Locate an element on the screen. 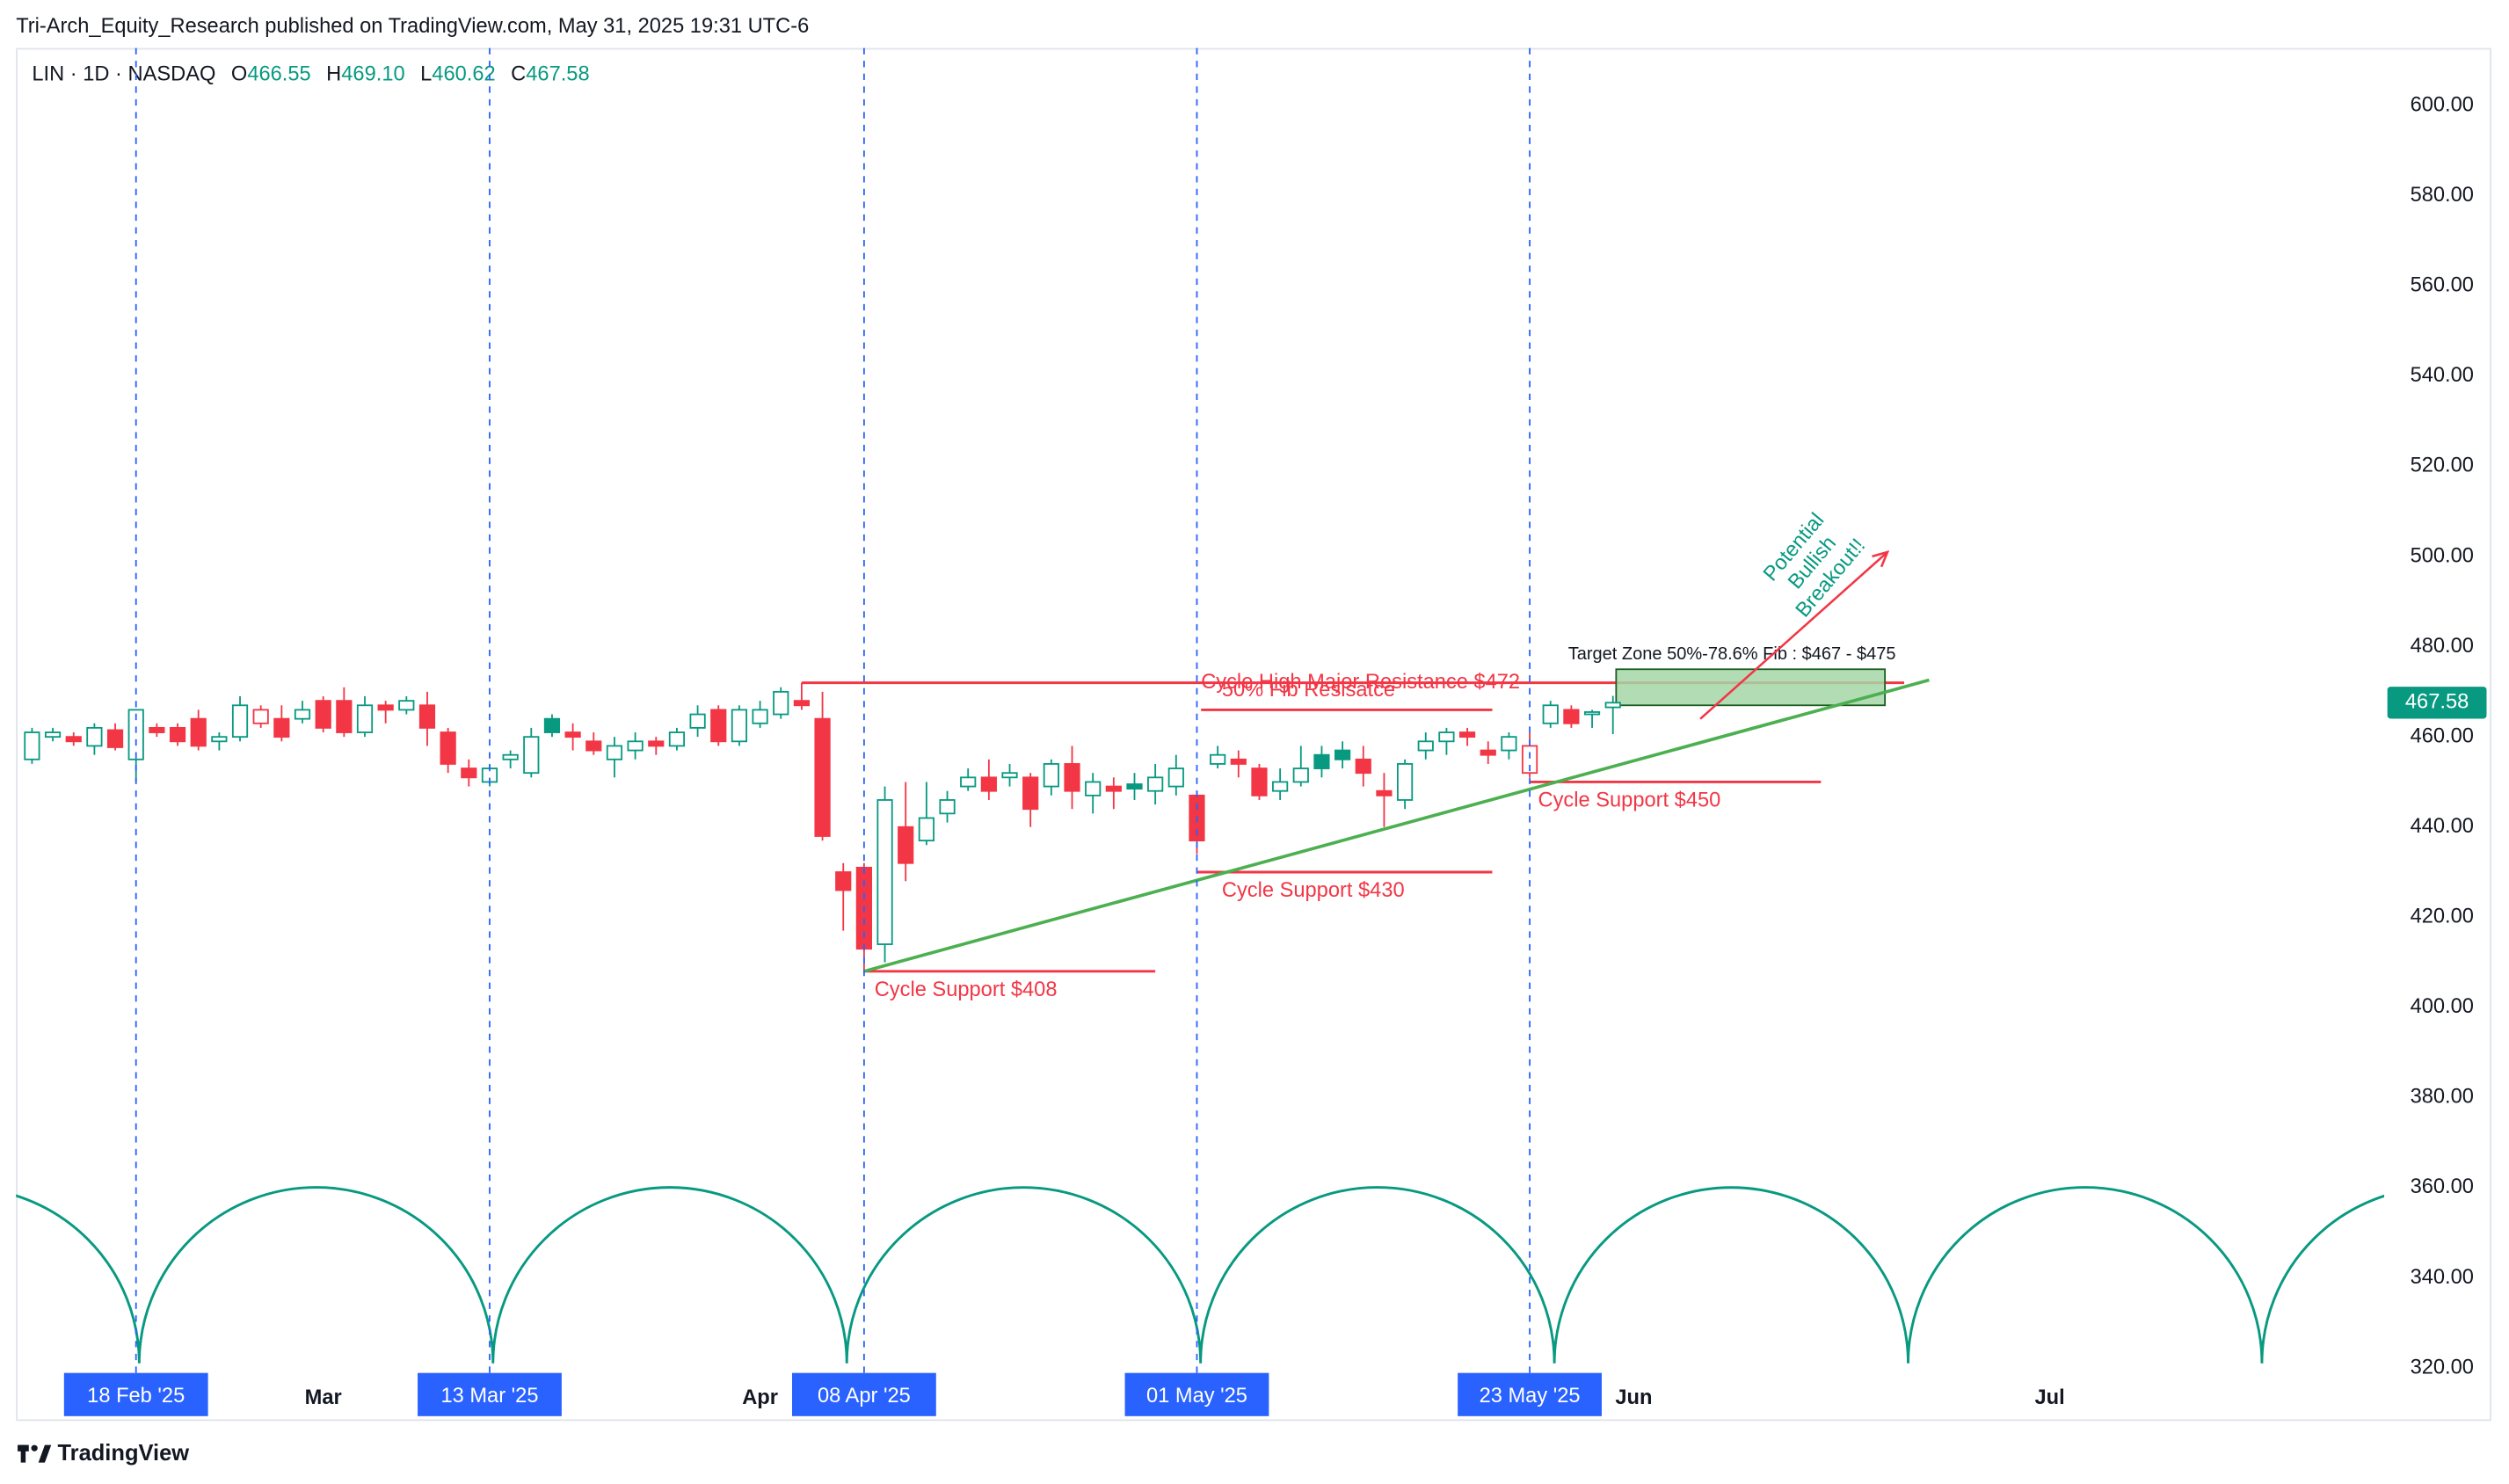  x-tick-label: 01 May '25 is located at coordinates (1196, 1396).